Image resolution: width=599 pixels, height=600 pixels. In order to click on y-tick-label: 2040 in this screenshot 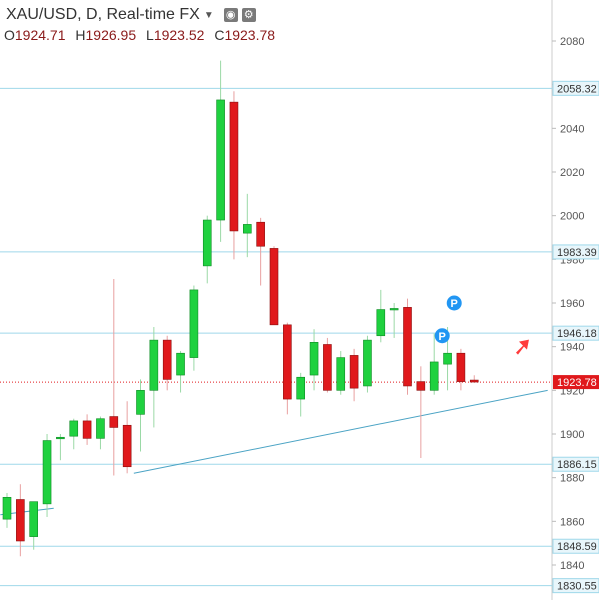, I will do `click(572, 129)`.